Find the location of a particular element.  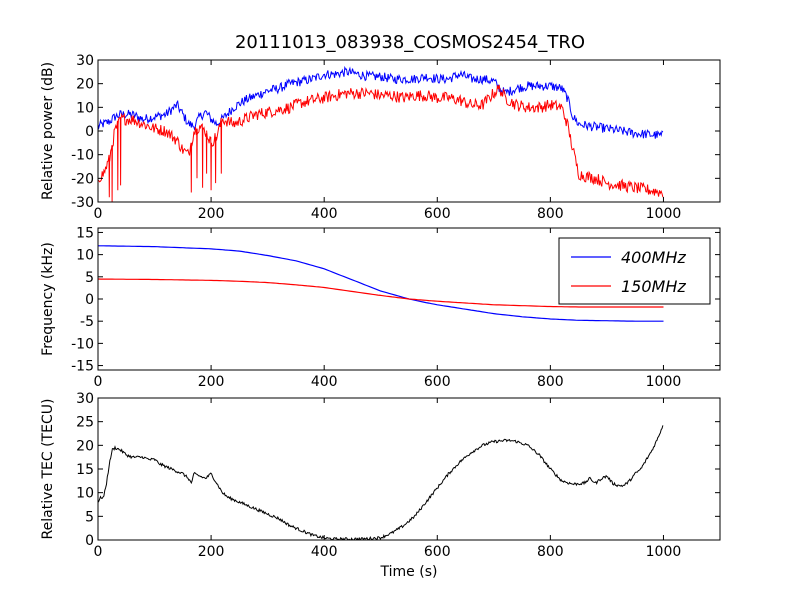

y-axis-label: Frequency (kHz) is located at coordinates (48, 299).